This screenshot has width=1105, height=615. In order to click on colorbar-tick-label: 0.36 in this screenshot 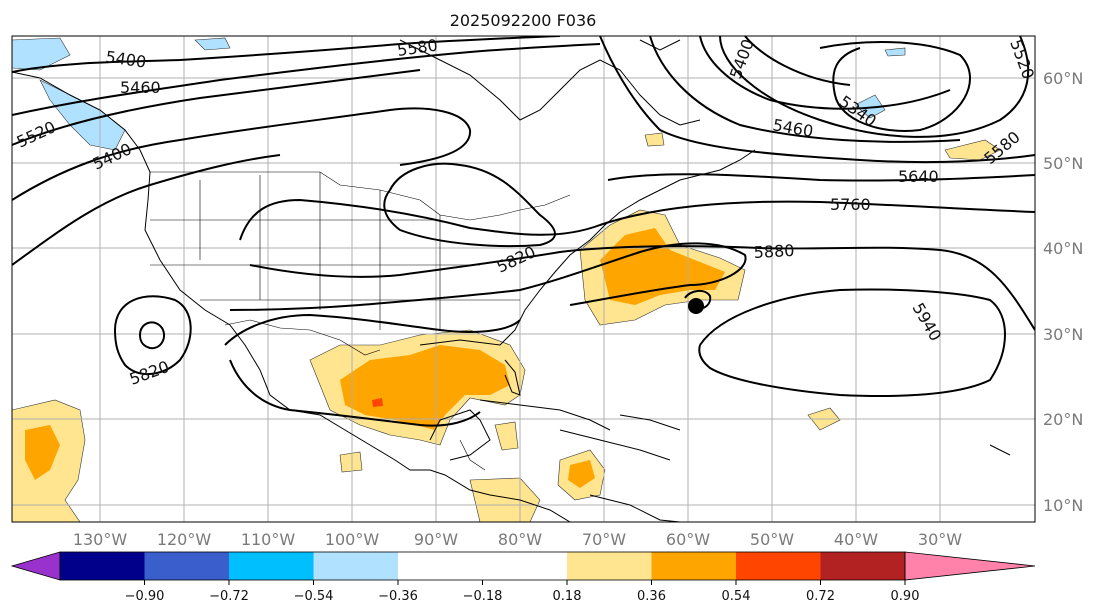, I will do `click(651, 596)`.